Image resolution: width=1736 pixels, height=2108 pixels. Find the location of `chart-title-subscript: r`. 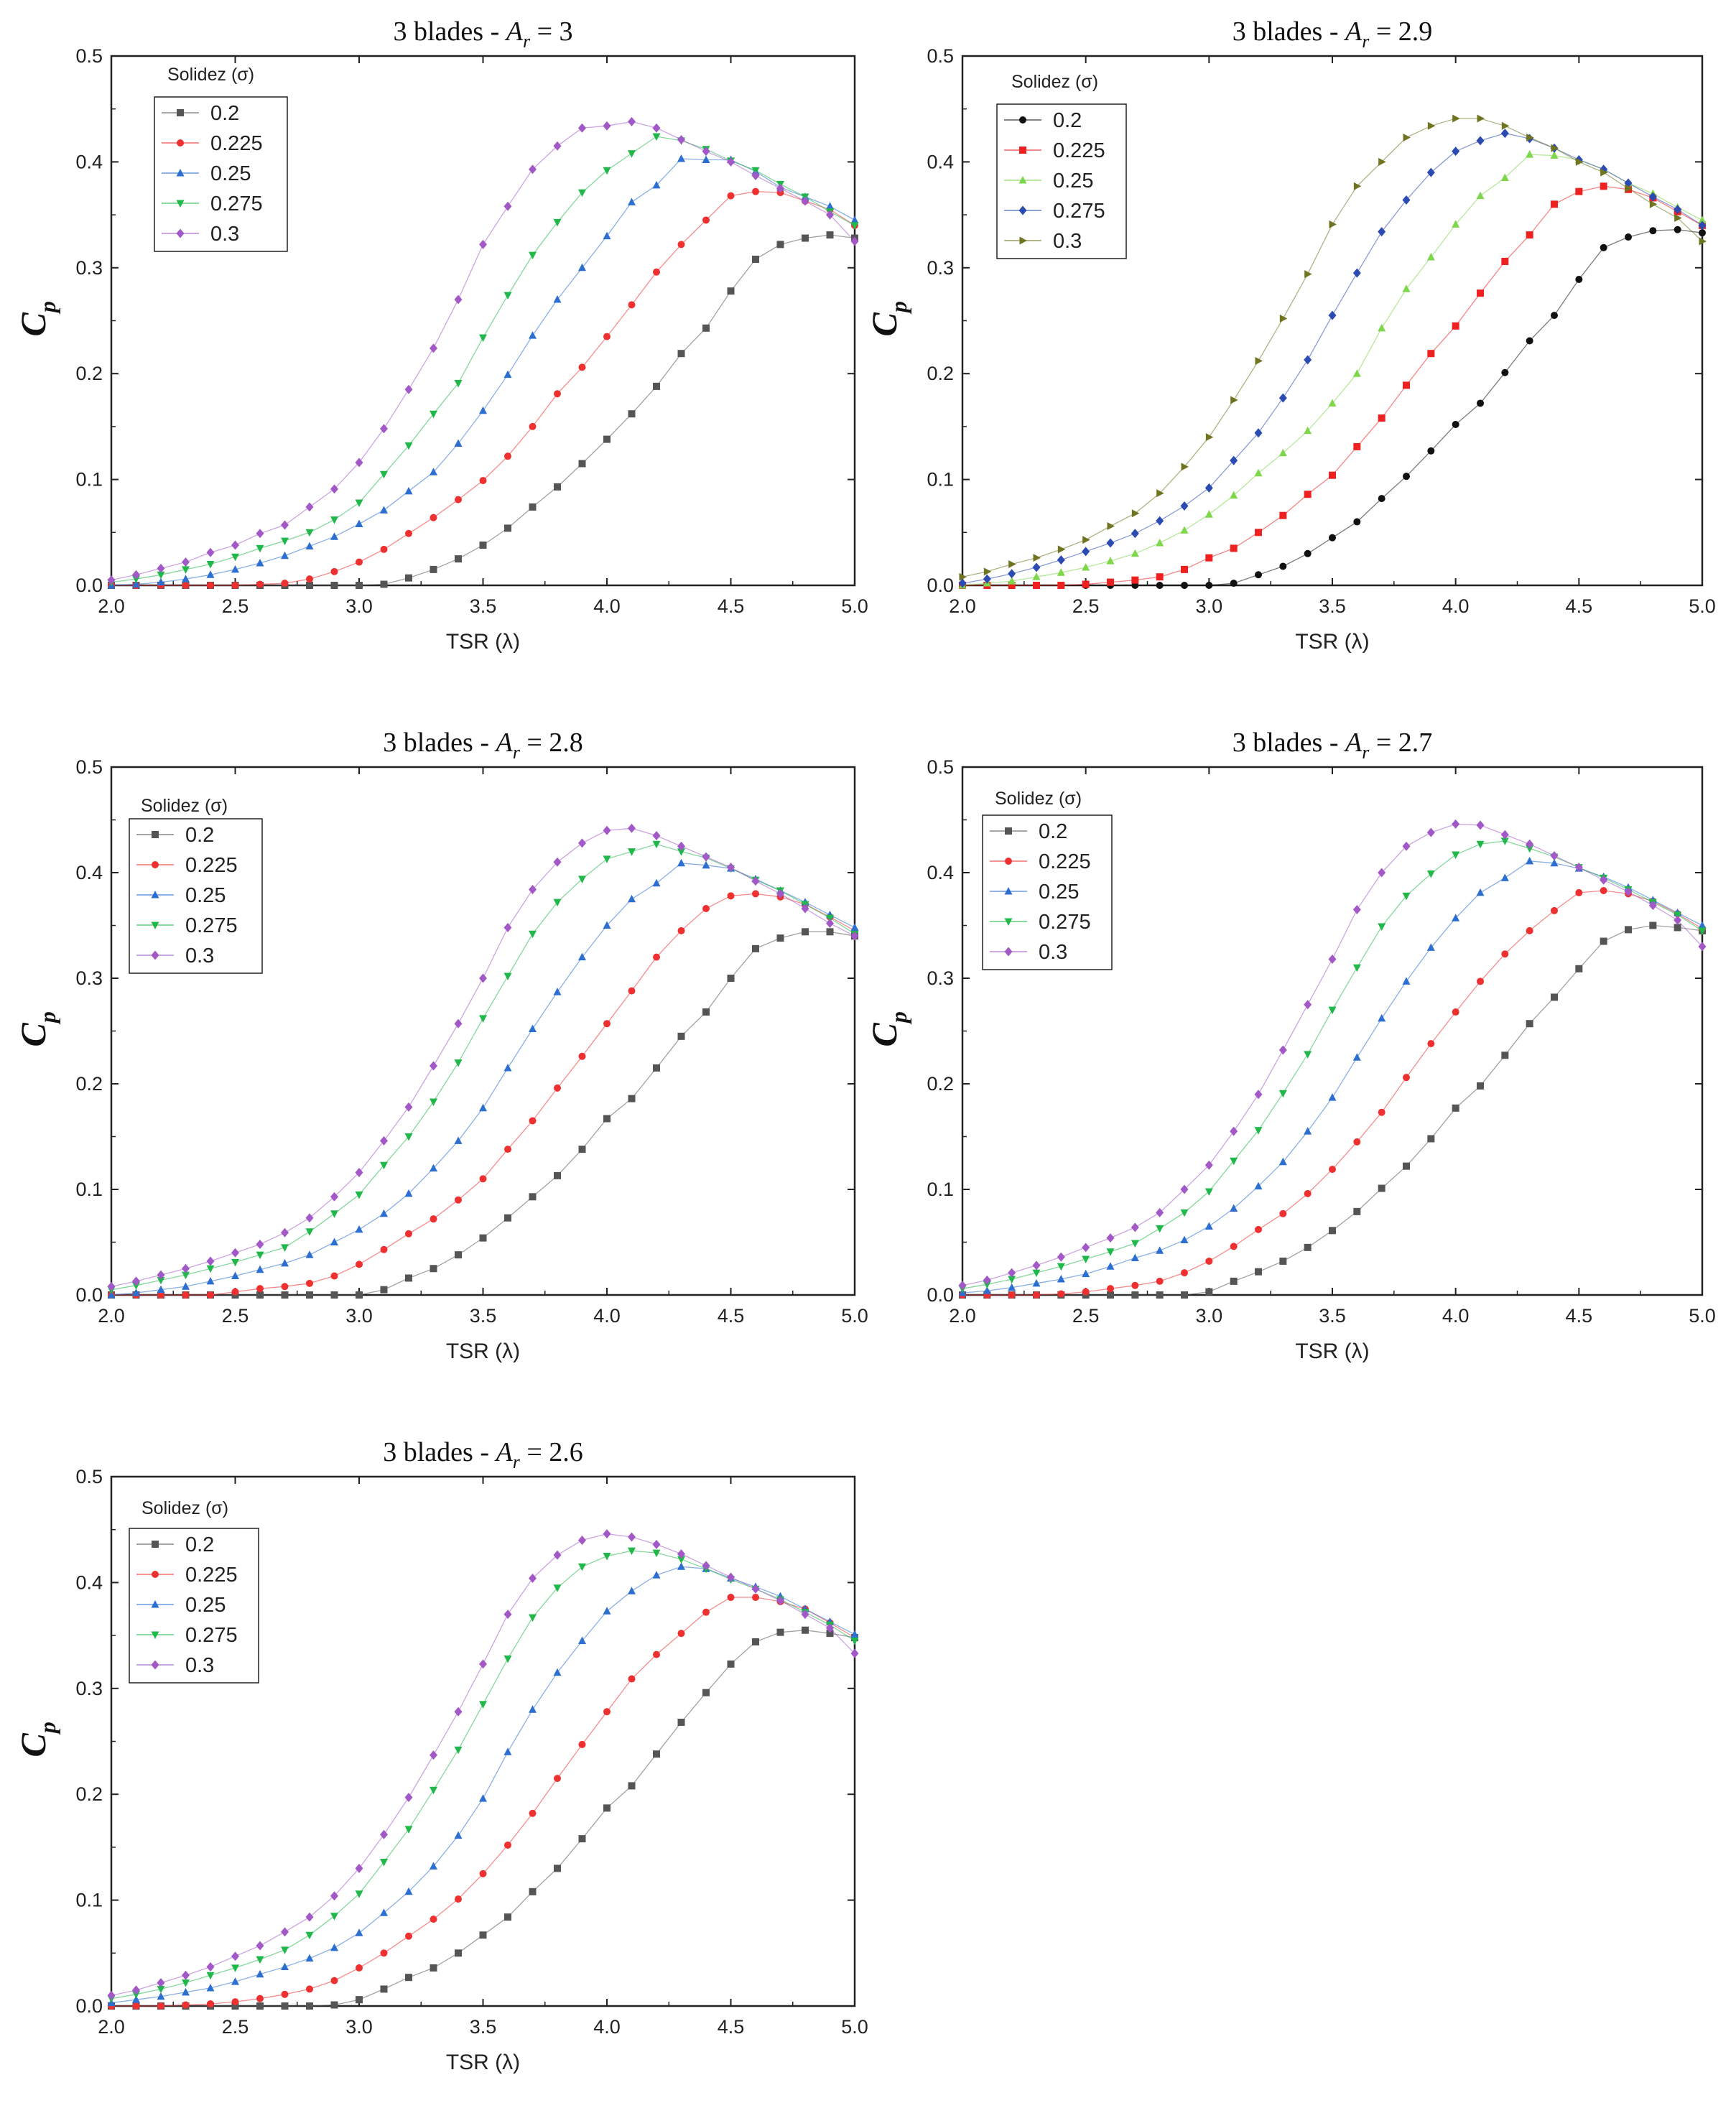

chart-title-subscript: r is located at coordinates (517, 1462).